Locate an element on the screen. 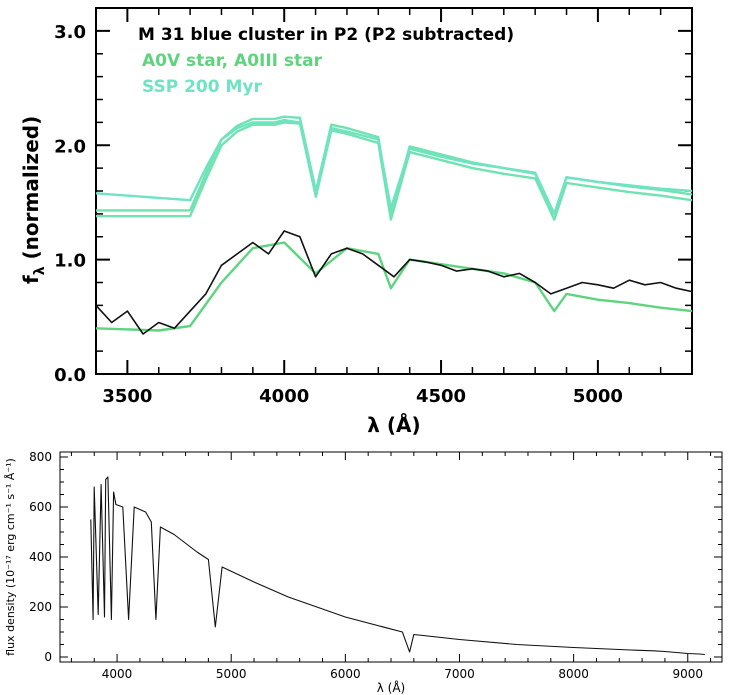  top-x-tick-label: 3500 is located at coordinates (127, 396).